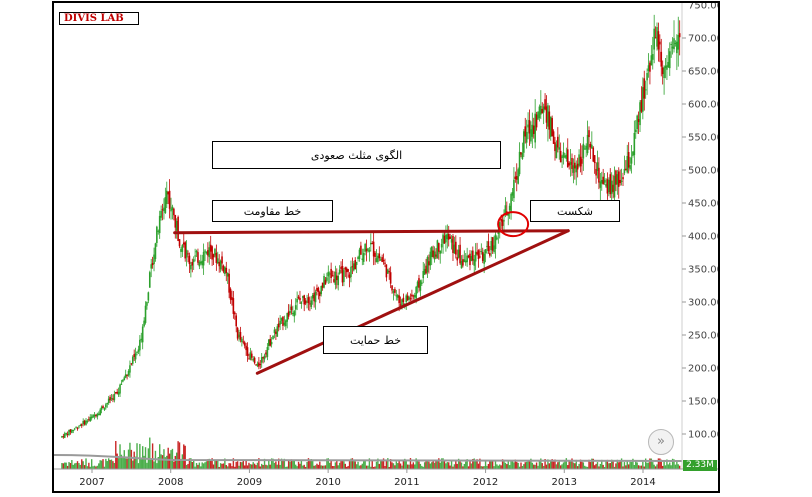 This screenshot has width=812, height=497. I want to click on breakout-circle, so click(513, 224).